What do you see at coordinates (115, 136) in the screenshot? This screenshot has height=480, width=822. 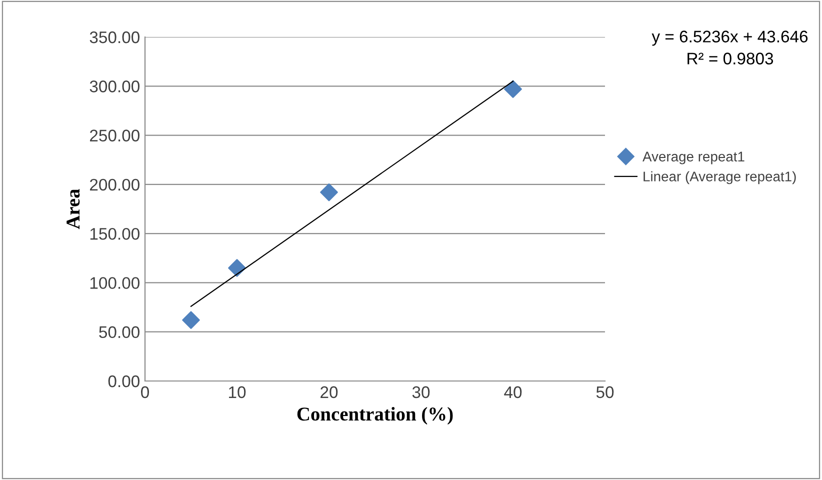 I see `y-tick-label: 250.00` at bounding box center [115, 136].